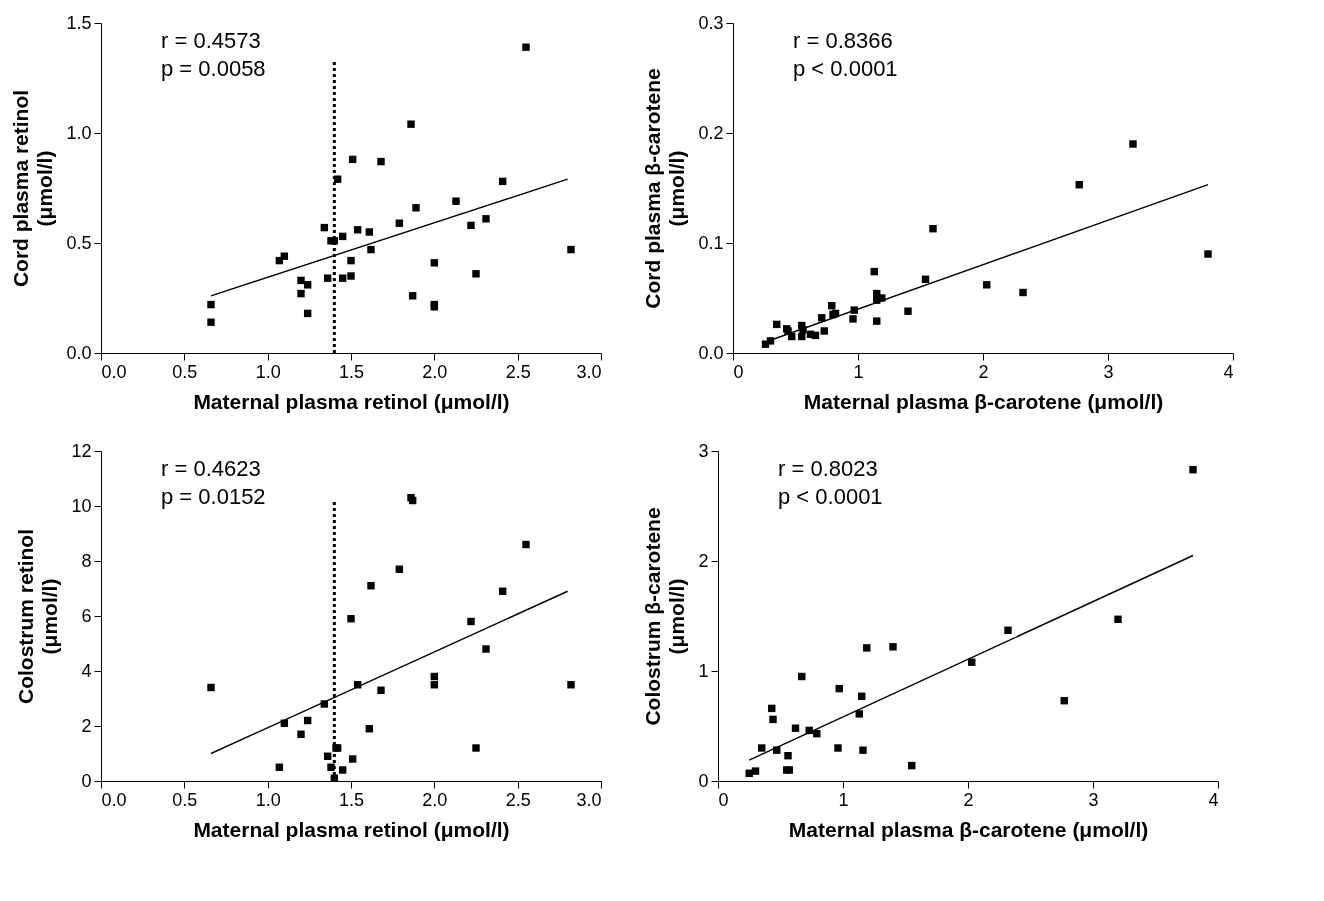  Describe the element at coordinates (213, 54) in the screenshot. I see `annotation: r = 0.4573 p = 0.0058` at that location.